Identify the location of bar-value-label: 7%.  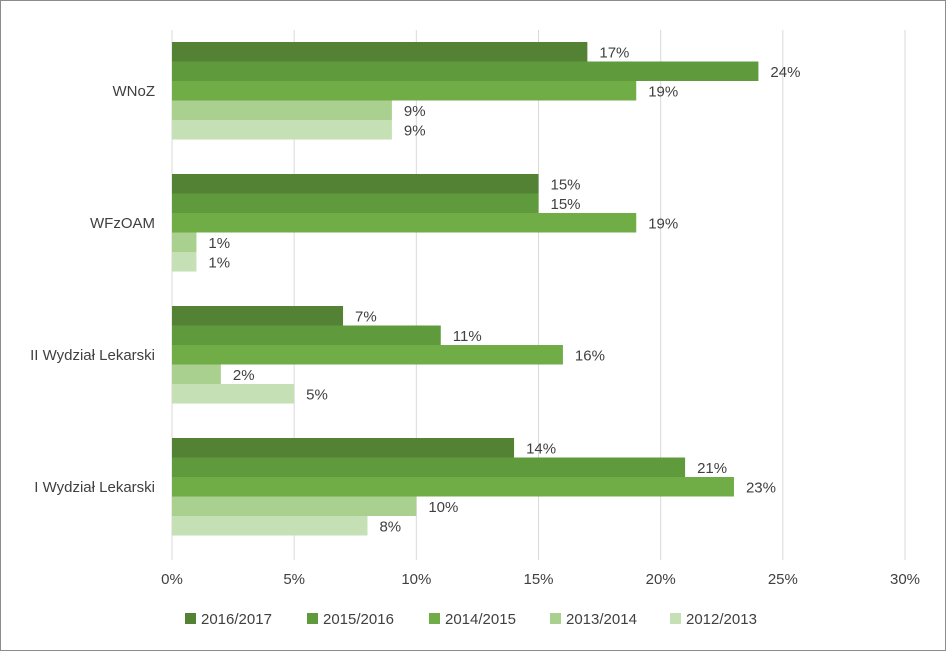
(366, 316).